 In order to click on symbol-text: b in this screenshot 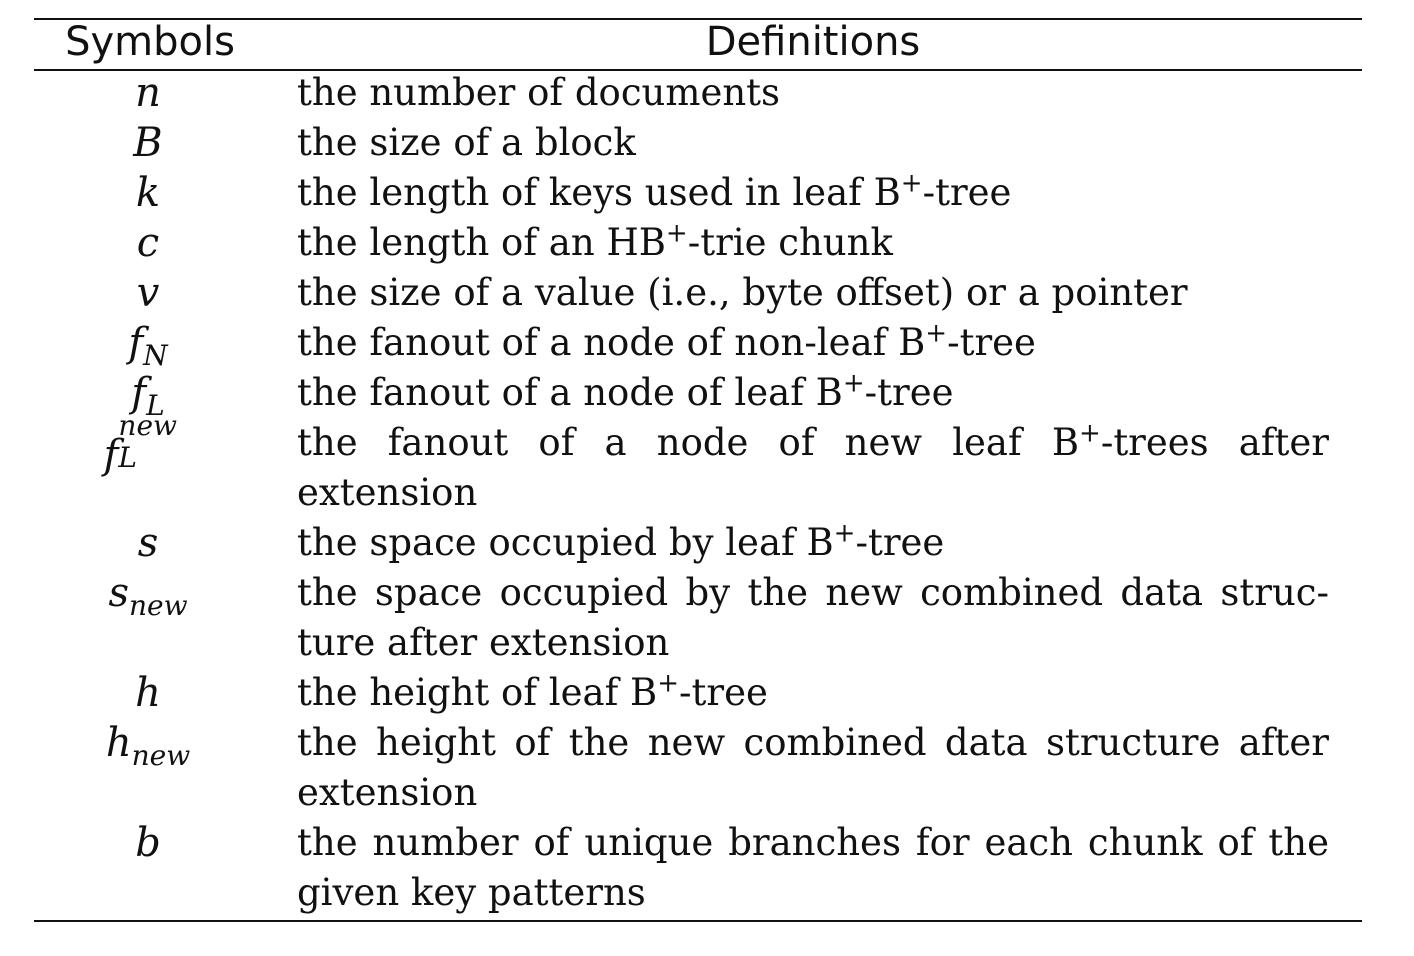, I will do `click(148, 843)`.